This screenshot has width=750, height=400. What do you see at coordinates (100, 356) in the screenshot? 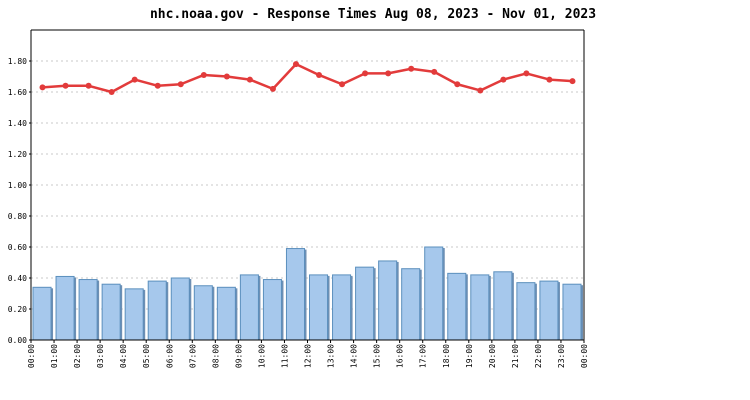
I see `x-tick-label: 03:00` at bounding box center [100, 356].